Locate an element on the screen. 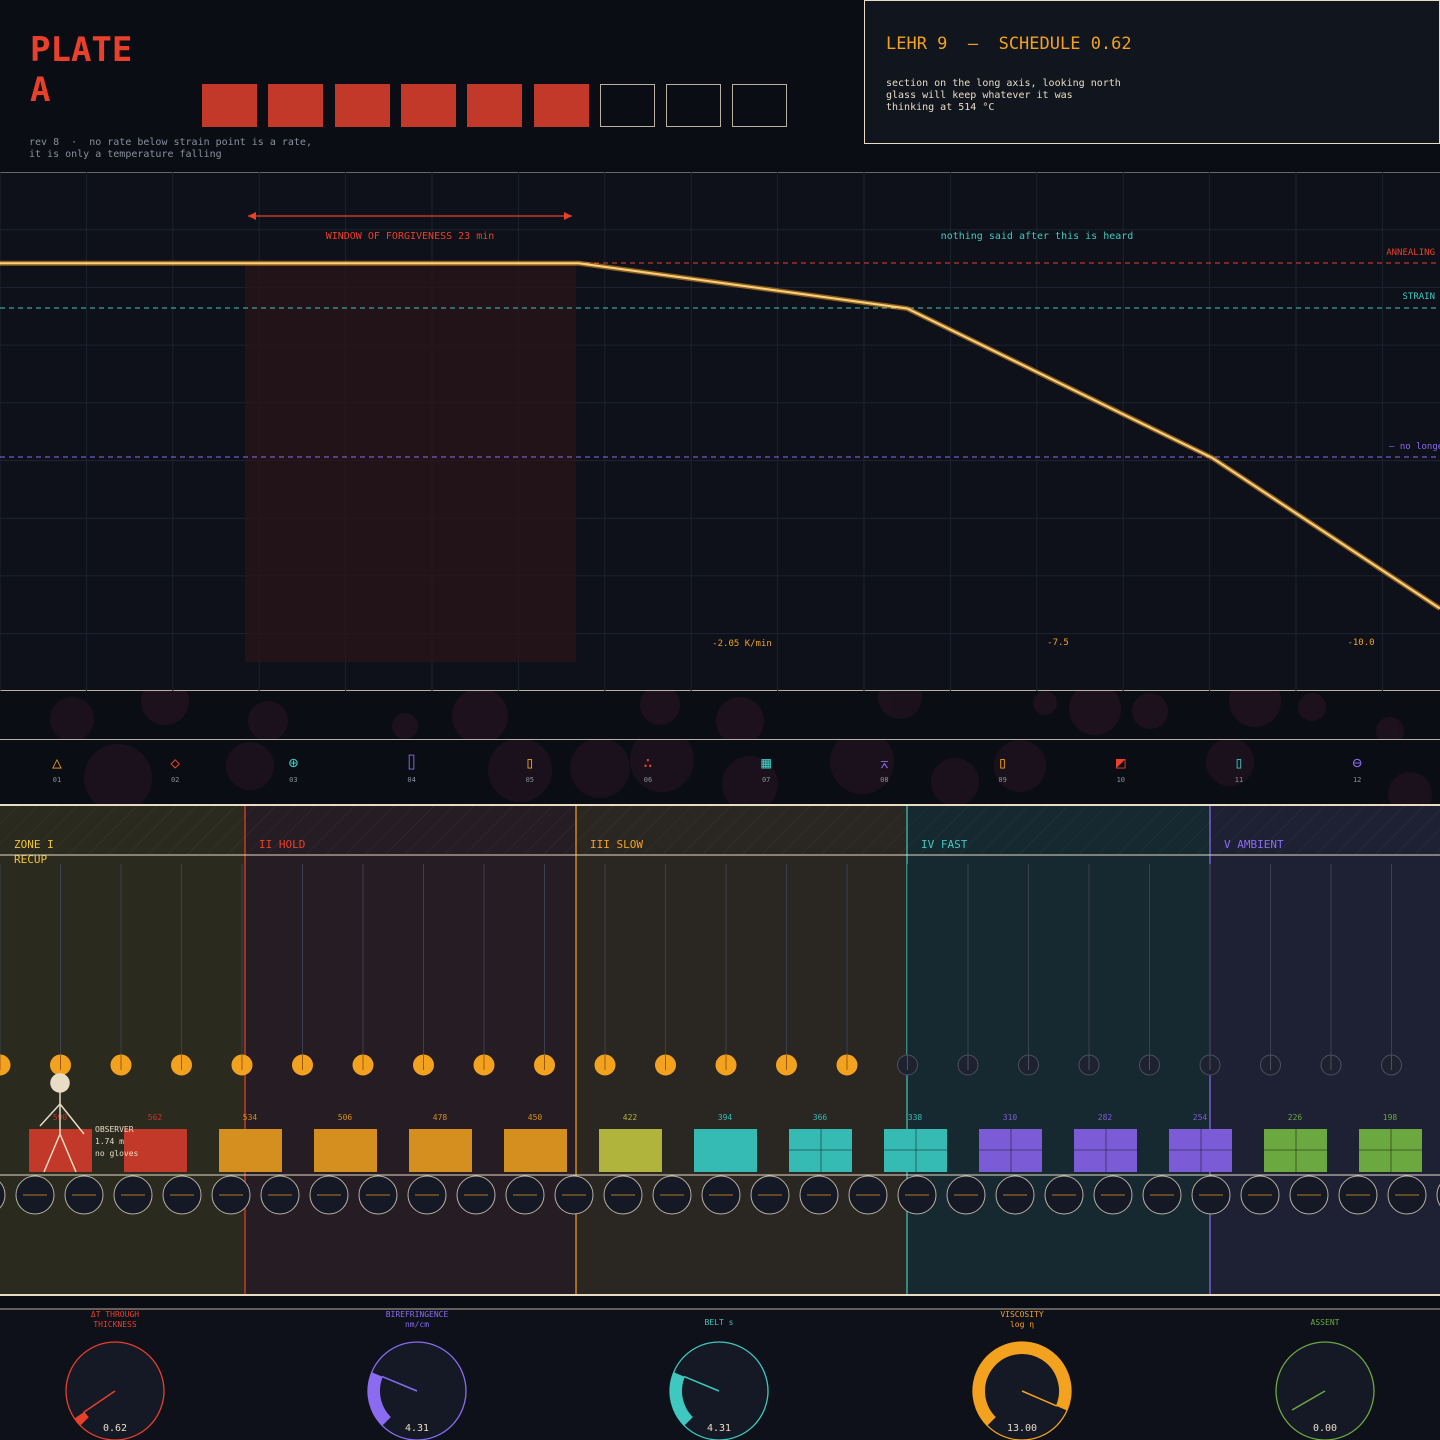  glass-transition-label: — no longer glass-in-motion is located at coordinates (1414, 447).